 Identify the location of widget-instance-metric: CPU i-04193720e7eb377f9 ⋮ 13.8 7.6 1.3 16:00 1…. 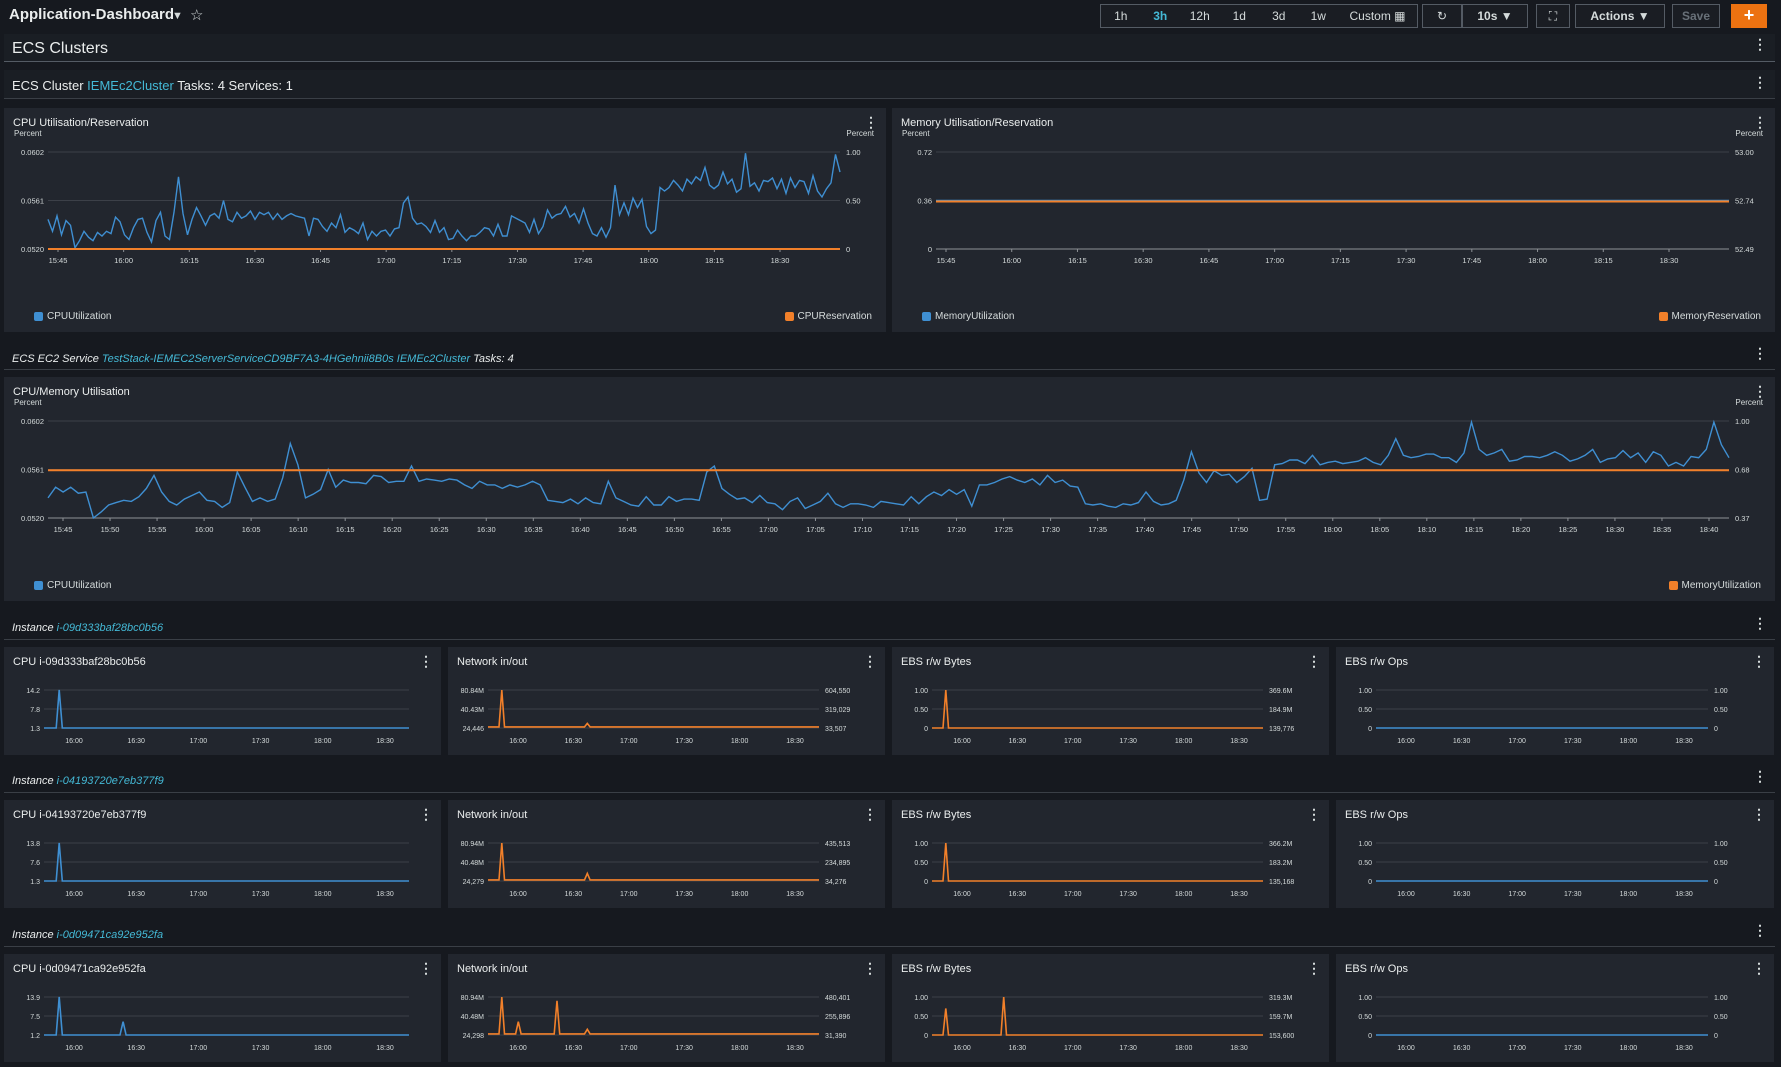
(222, 854).